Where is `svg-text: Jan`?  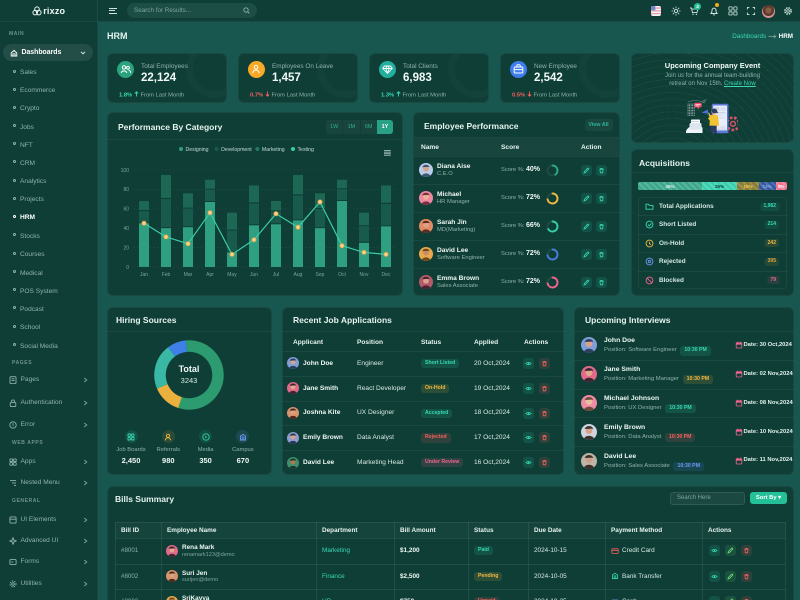
svg-text: Jan is located at coordinates (144, 275).